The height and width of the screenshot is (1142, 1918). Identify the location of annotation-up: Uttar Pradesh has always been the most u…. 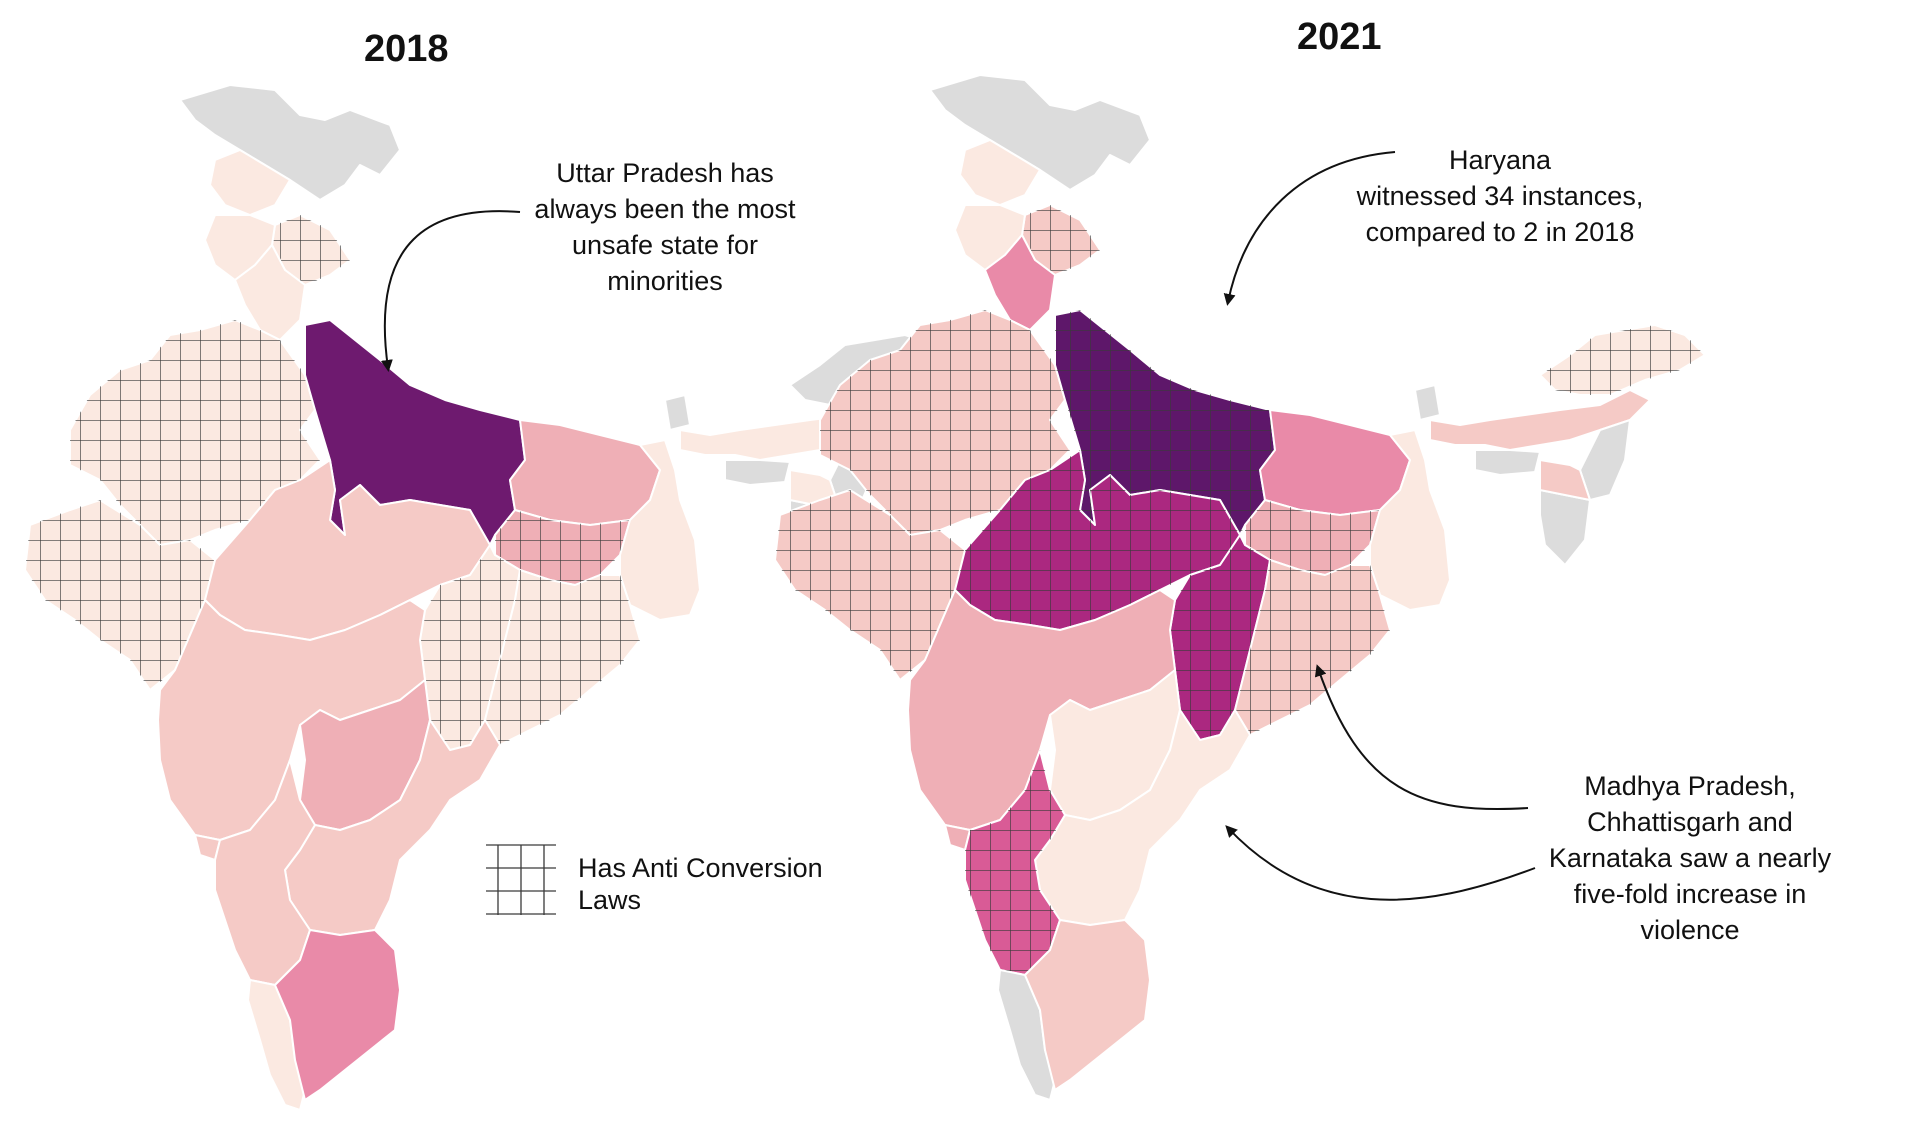
(665, 227).